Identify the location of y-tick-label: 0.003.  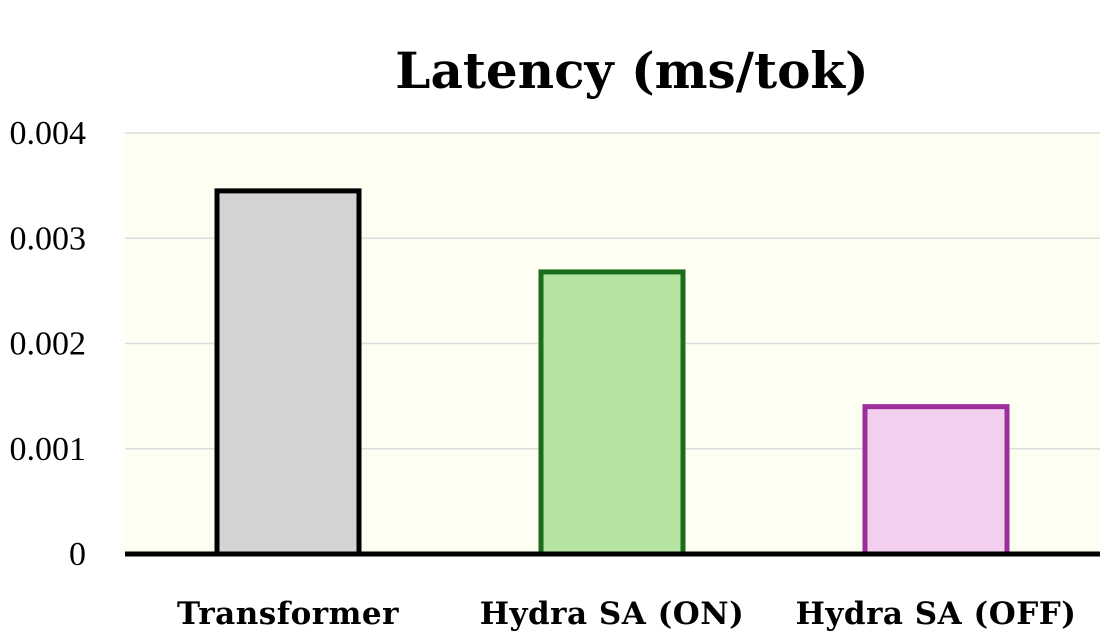
(48, 238).